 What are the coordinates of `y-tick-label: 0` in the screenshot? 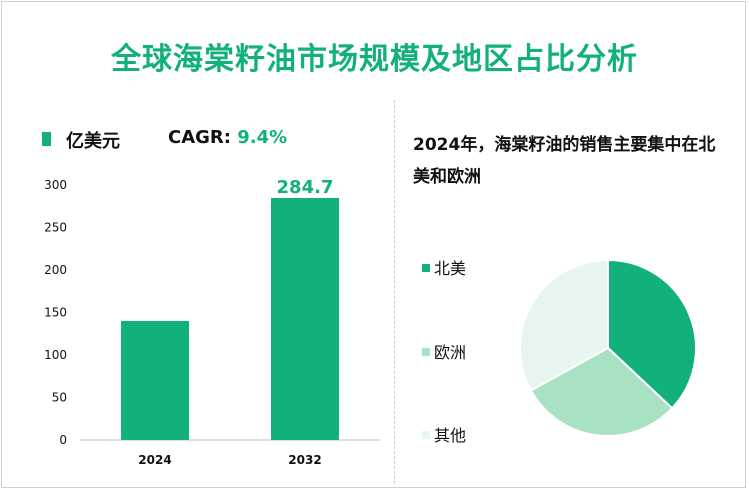 It's located at (63, 440).